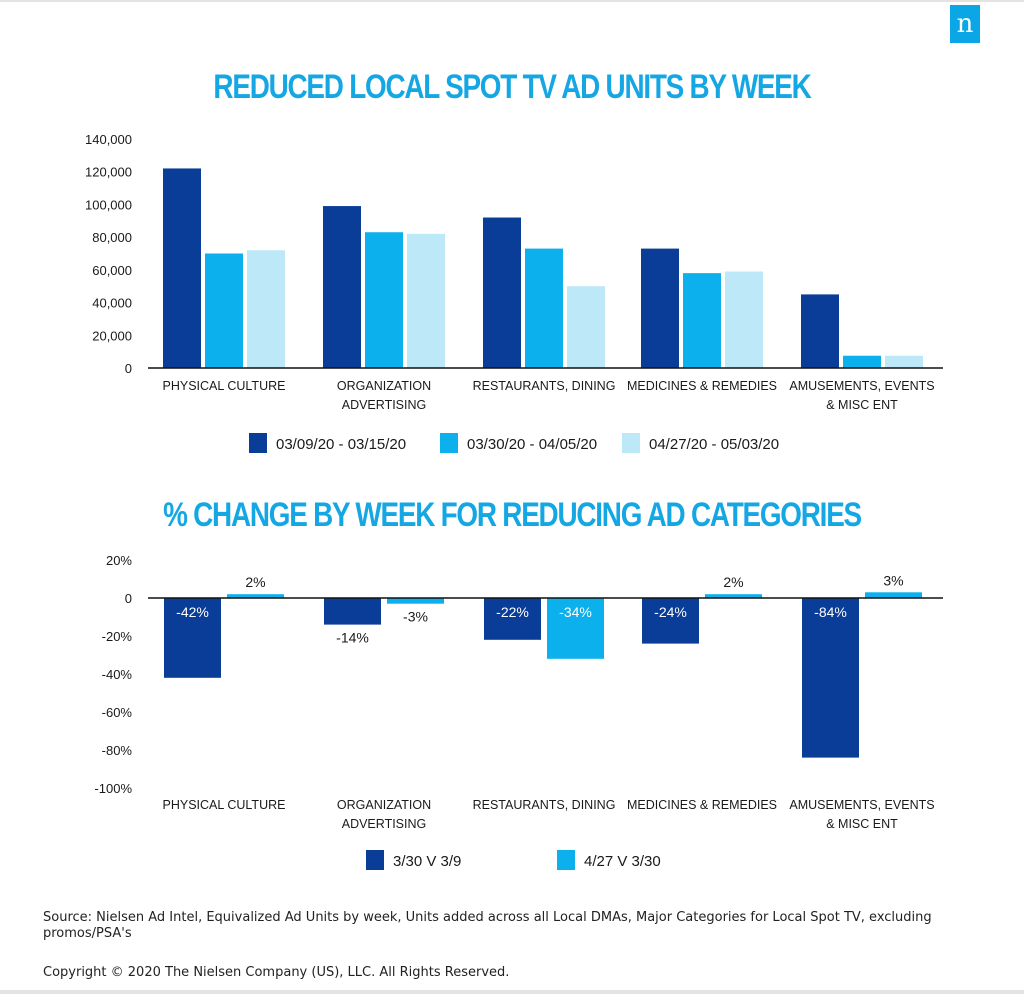  I want to click on data-label: -3%, so click(415, 617).